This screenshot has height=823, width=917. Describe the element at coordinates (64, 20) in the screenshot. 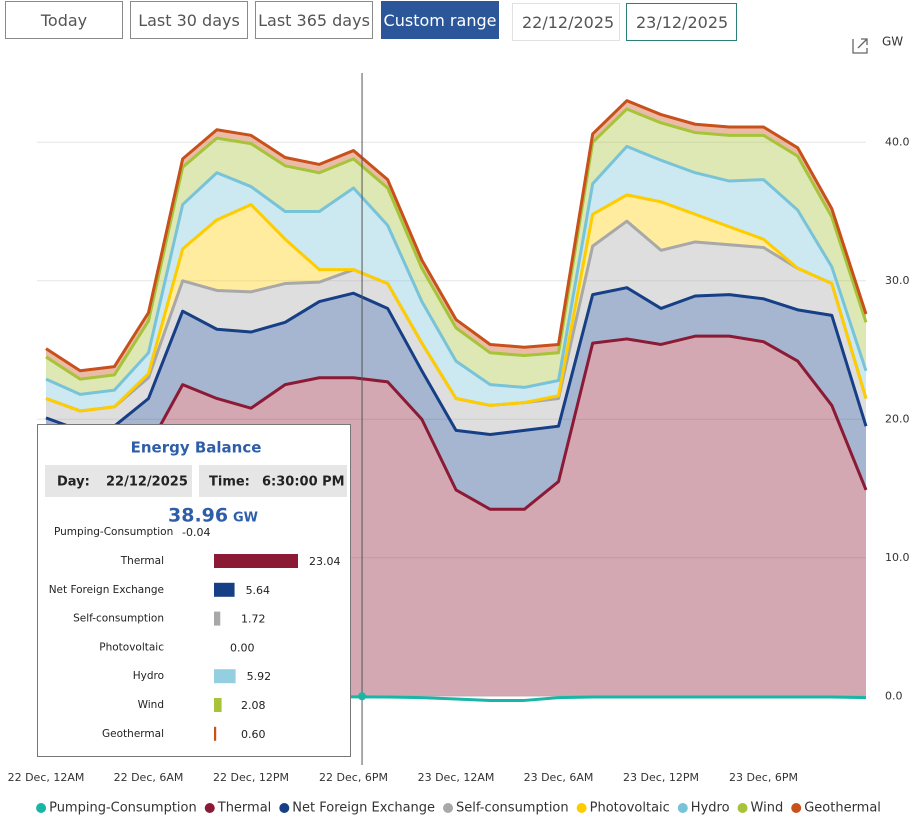

I see `range-button: Today` at that location.